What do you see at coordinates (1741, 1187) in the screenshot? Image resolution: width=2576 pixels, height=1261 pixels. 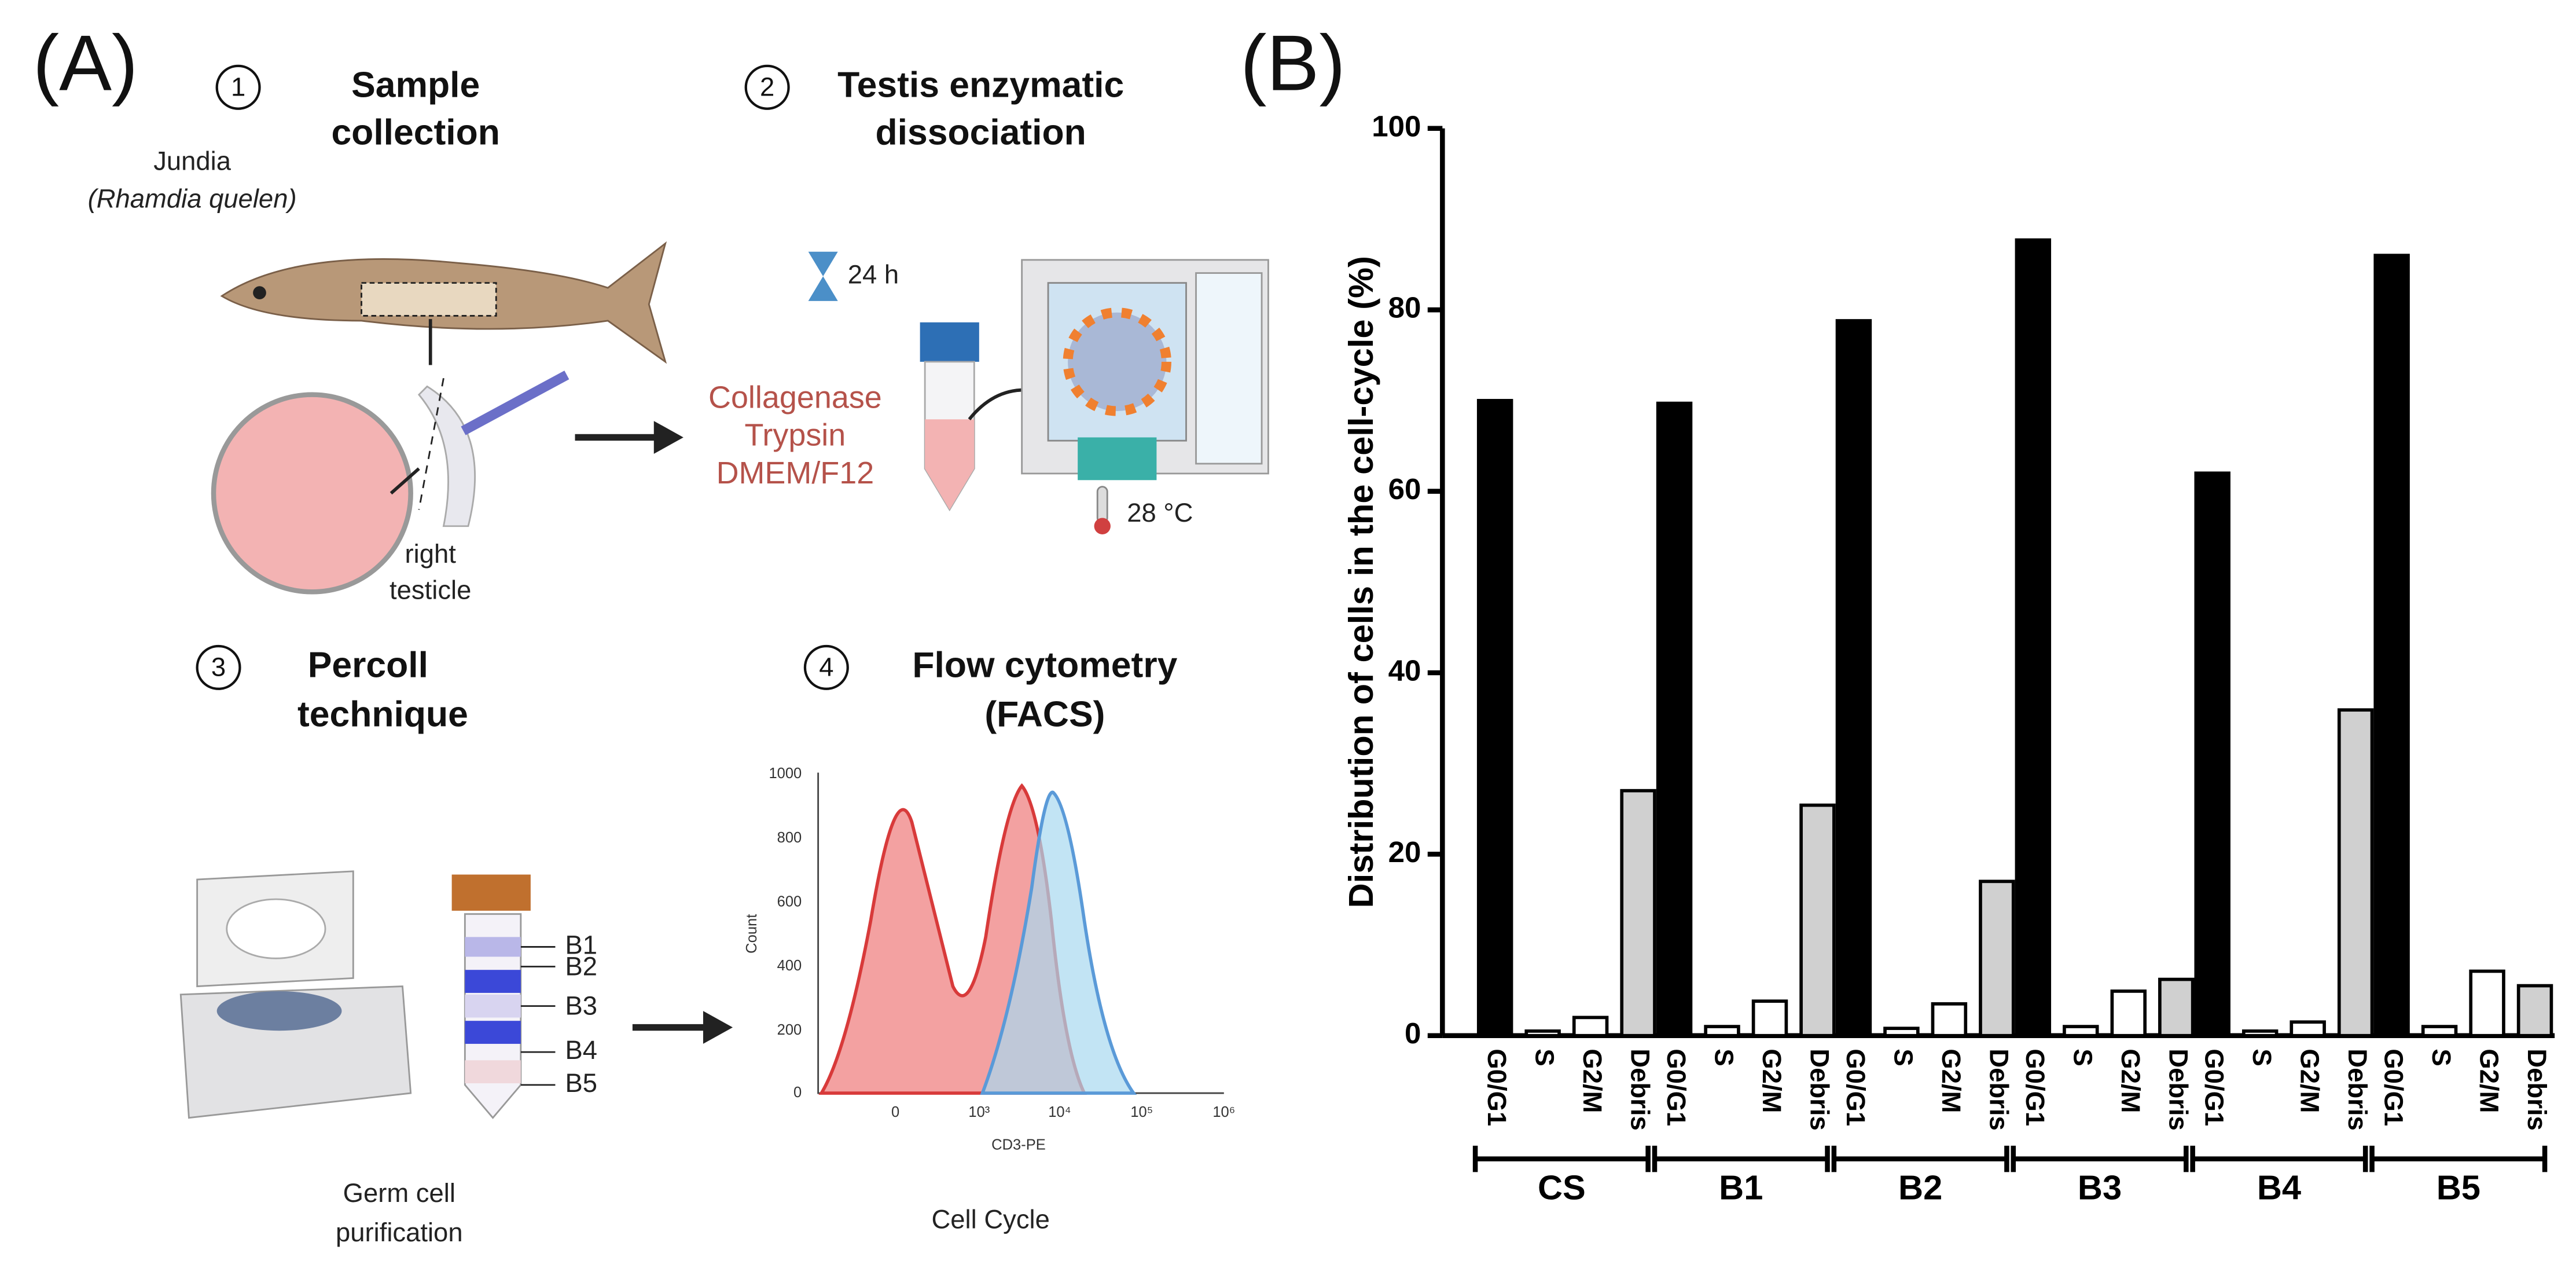 I see `group-label: B1` at bounding box center [1741, 1187].